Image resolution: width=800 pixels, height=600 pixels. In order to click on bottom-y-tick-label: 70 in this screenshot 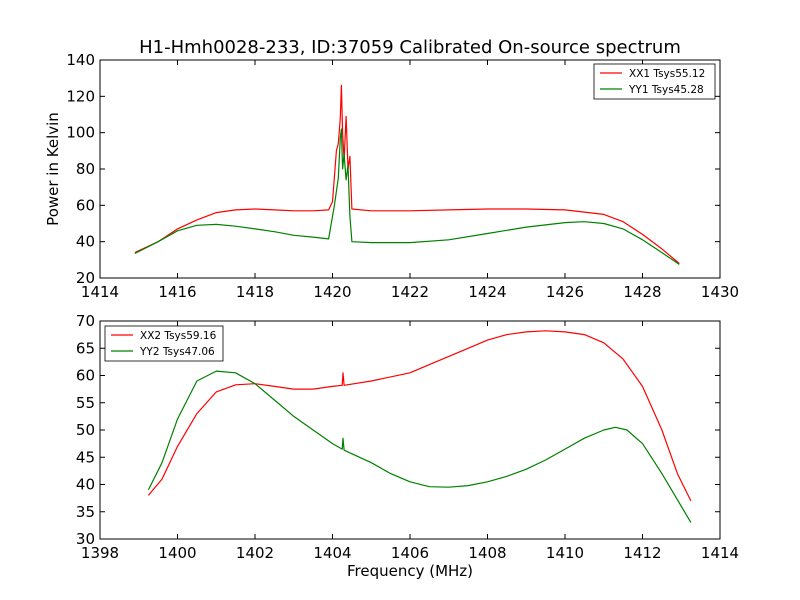, I will do `click(85, 321)`.